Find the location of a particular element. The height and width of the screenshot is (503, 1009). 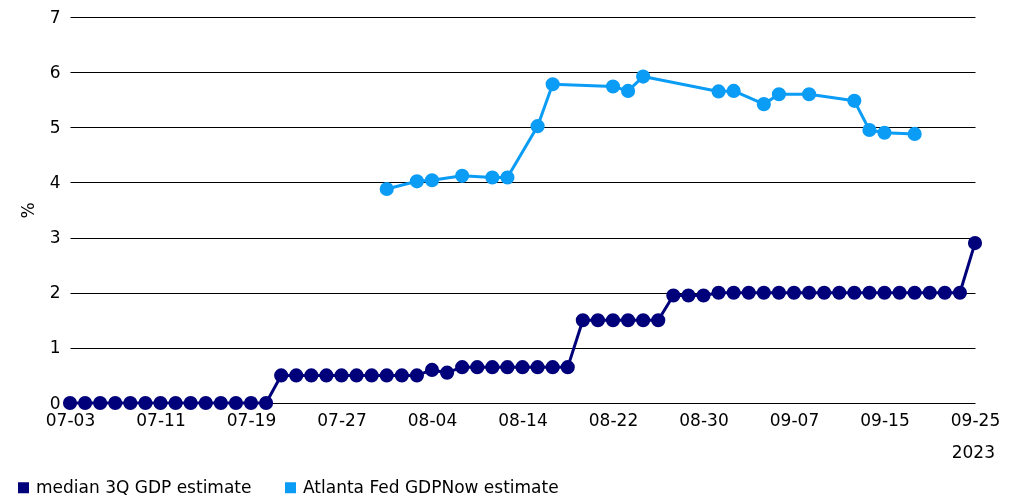

y-tick-label: 2 is located at coordinates (55, 292).